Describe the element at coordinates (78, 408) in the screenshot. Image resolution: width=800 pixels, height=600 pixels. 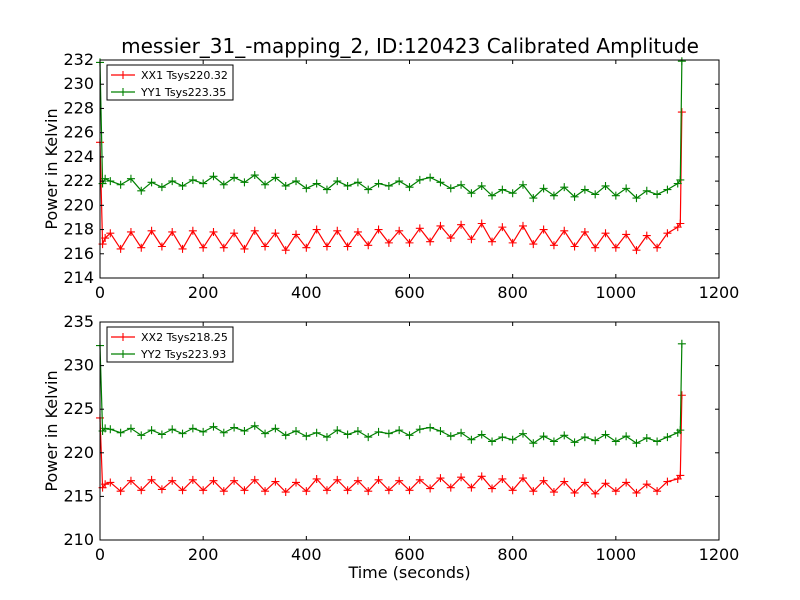
I see `y-tick-label: 225` at that location.